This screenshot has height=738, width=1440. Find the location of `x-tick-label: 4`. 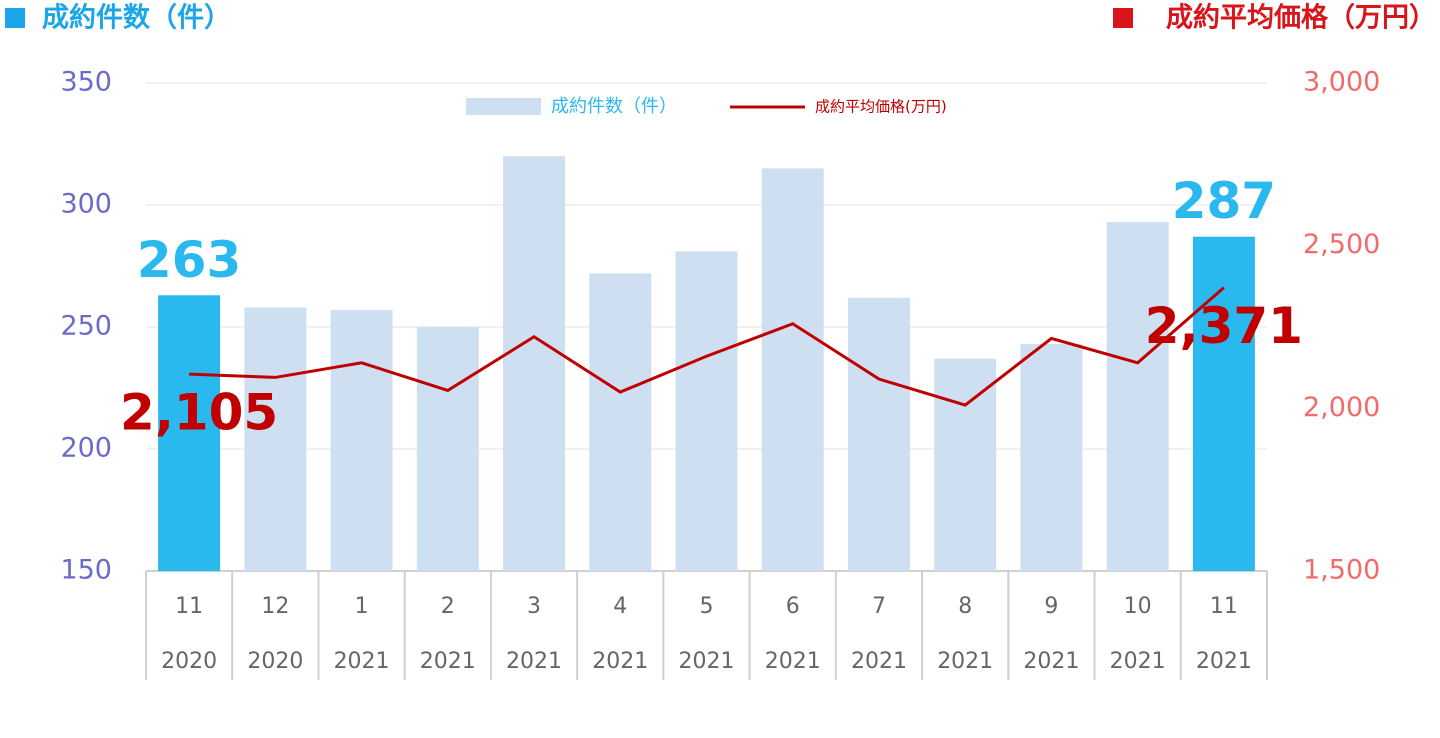

x-tick-label: 4 is located at coordinates (620, 606).